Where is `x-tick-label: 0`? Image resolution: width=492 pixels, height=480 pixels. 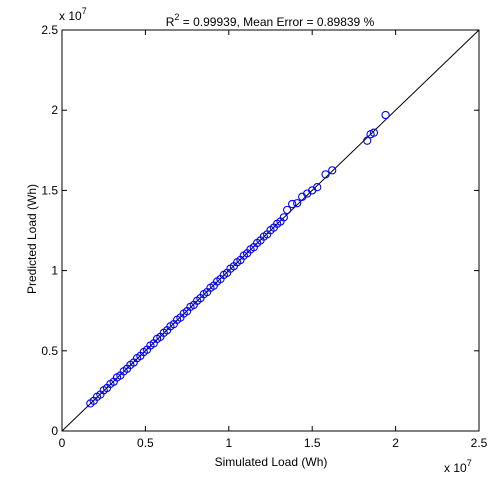
x-tick-label: 0 is located at coordinates (62, 443).